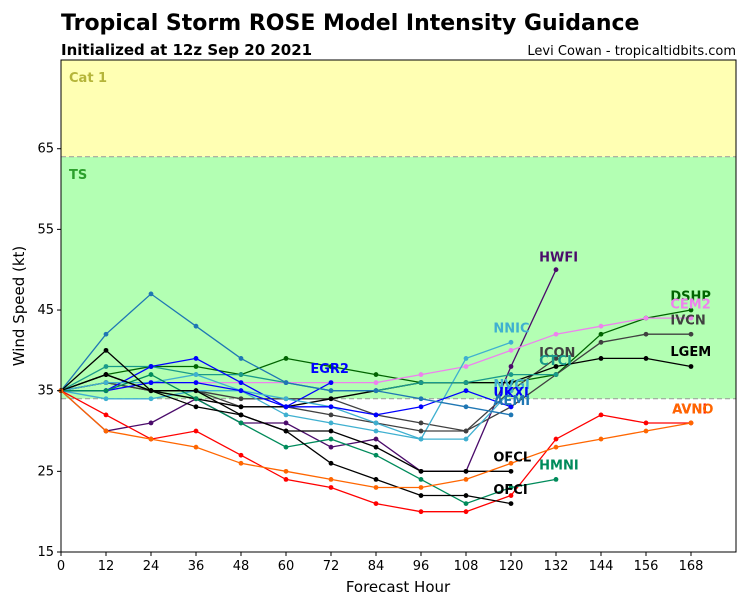 This screenshot has height=596, width=750. Describe the element at coordinates (376, 566) in the screenshot. I see `x-tick-label: 84` at that location.